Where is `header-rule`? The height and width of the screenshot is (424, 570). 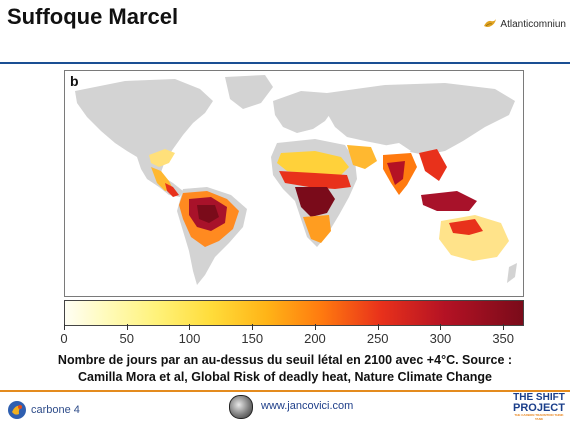 header-rule is located at coordinates (285, 63).